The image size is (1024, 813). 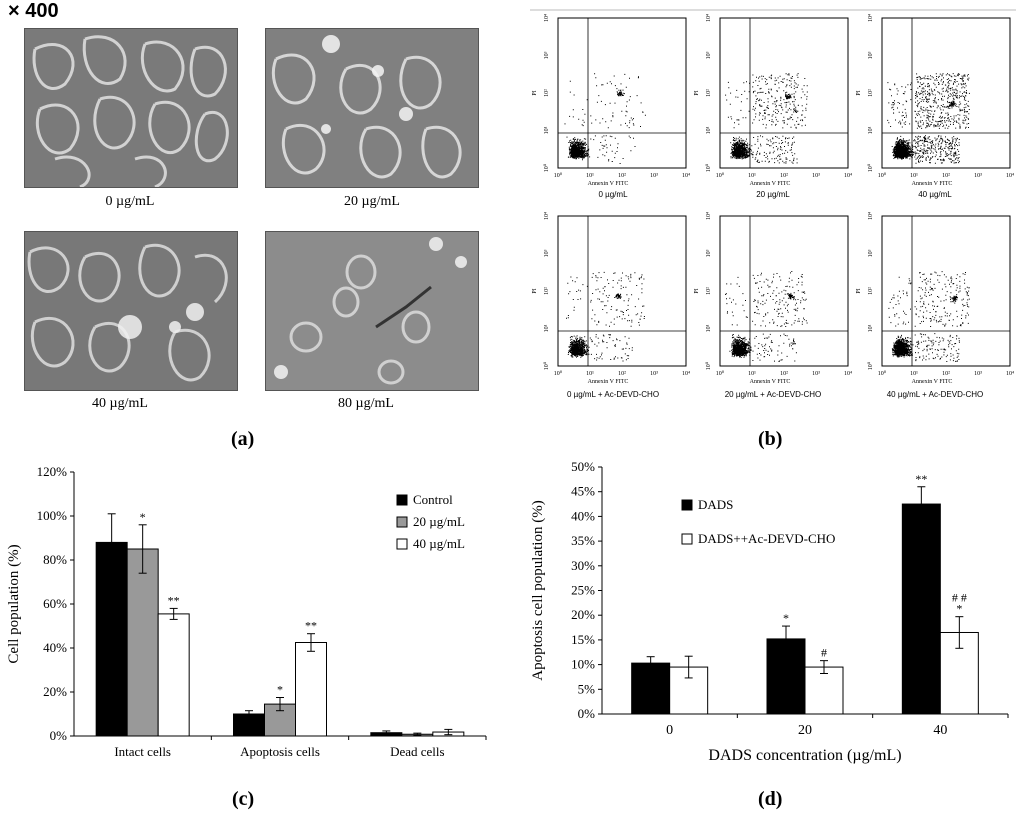 What do you see at coordinates (669, 730) in the screenshot?
I see `x-tick-label: 0` at bounding box center [669, 730].